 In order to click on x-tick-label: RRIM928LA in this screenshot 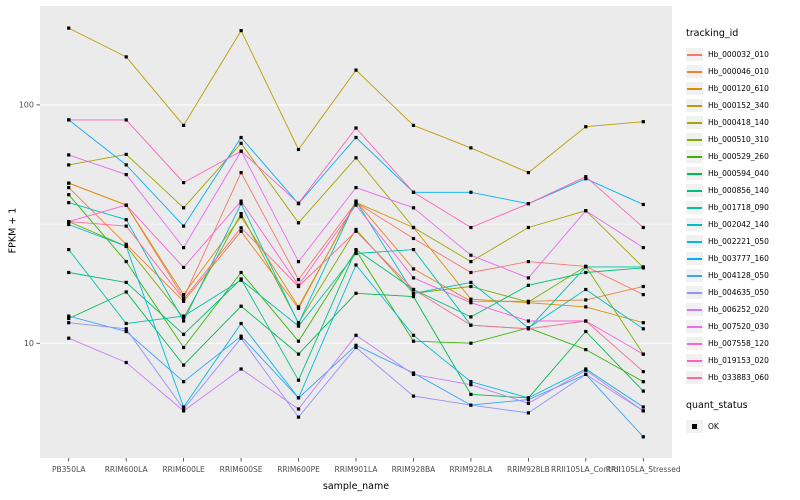, I will do `click(471, 469)`.